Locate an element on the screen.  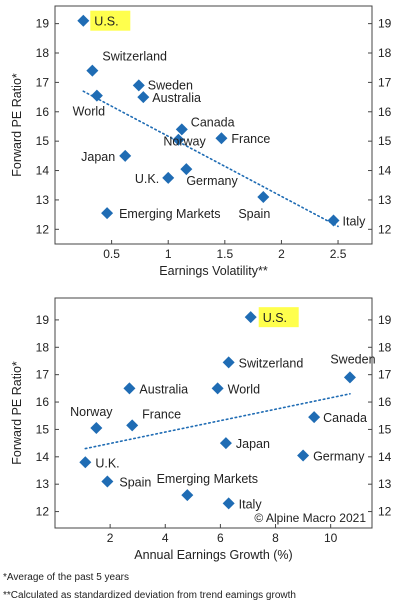
x-tick-label: 10 is located at coordinates (331, 538).